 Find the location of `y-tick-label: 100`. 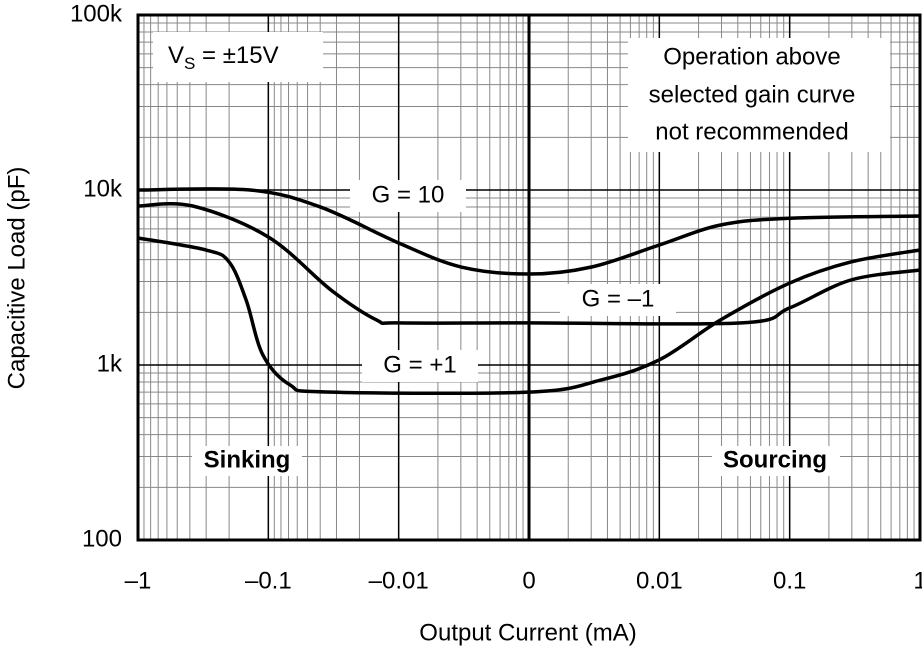

y-tick-label: 100 is located at coordinates (102, 538).